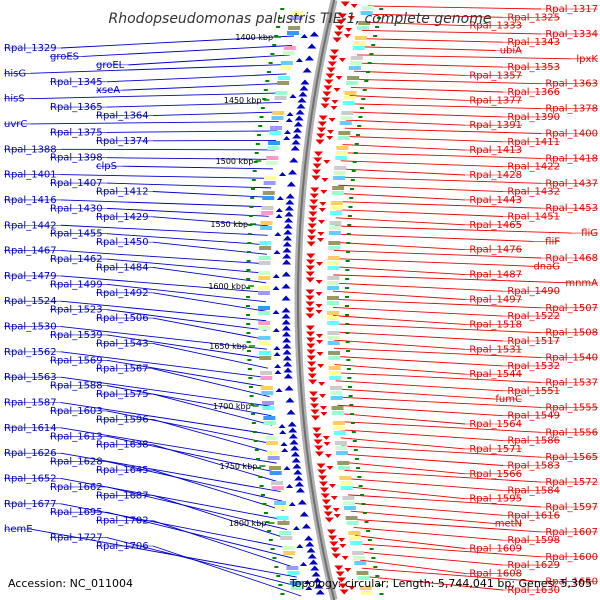  Describe the element at coordinates (495, 75) in the screenshot. I see `gene-label-forward: Rpal_1357` at that location.